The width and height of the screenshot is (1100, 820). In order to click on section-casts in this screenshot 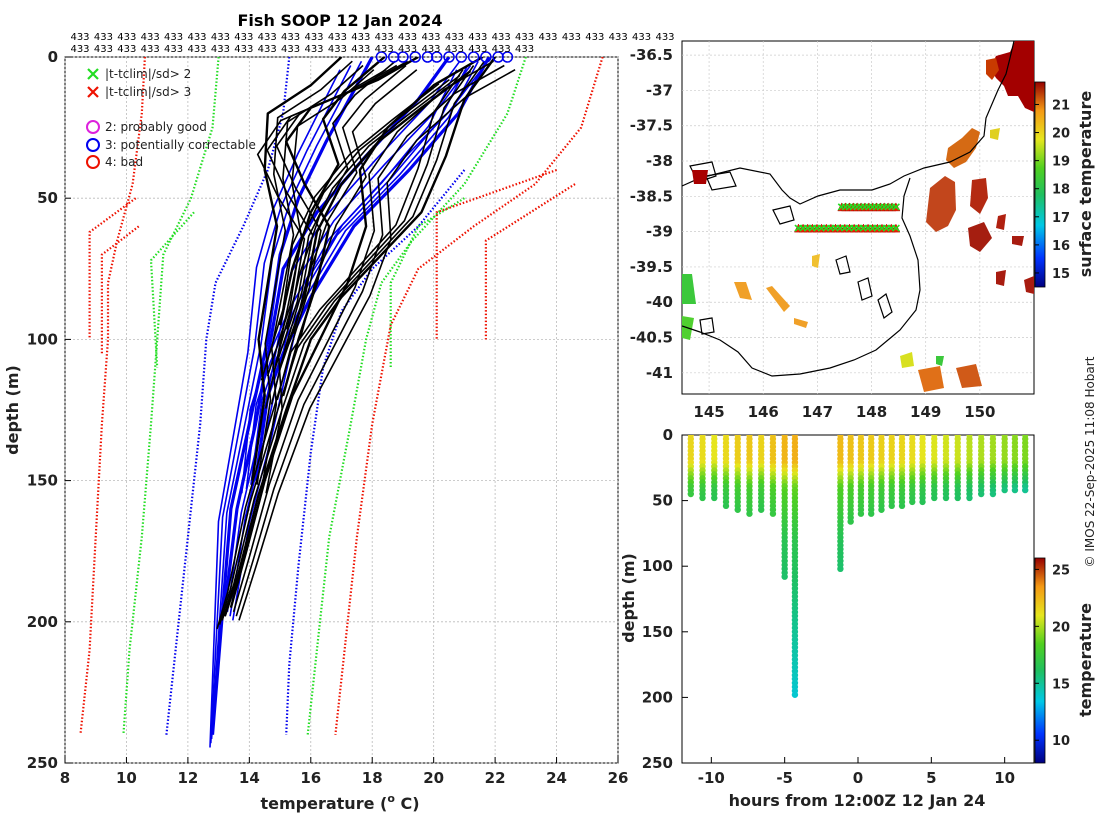, I will do `click(858, 566)`.